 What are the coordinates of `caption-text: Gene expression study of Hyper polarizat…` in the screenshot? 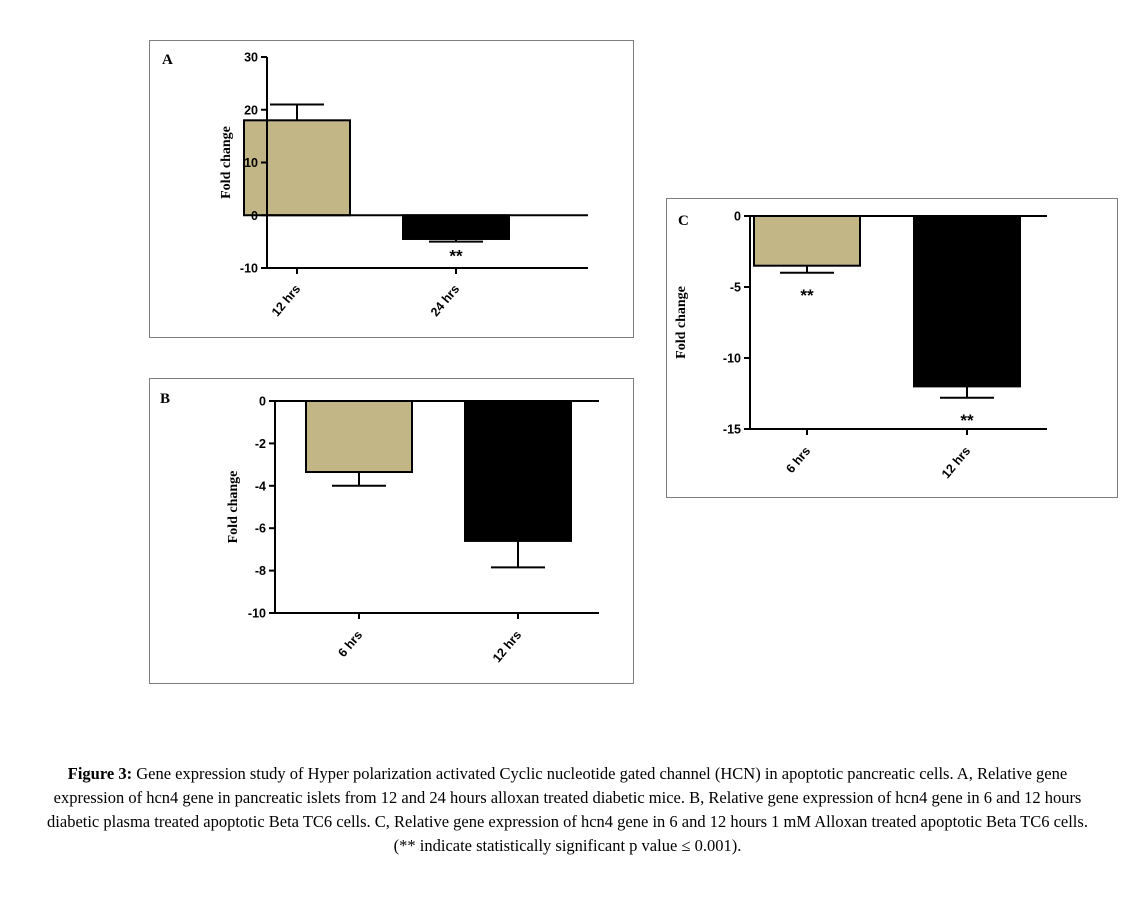 It's located at (567, 809).